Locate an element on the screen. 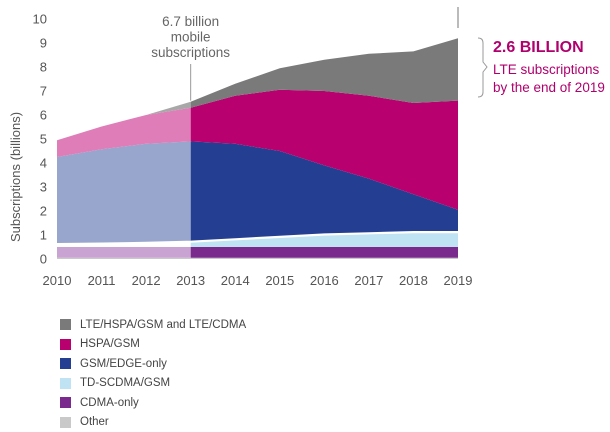  legend-item-hspa-gsm: HSPA/GSM is located at coordinates (153, 345).